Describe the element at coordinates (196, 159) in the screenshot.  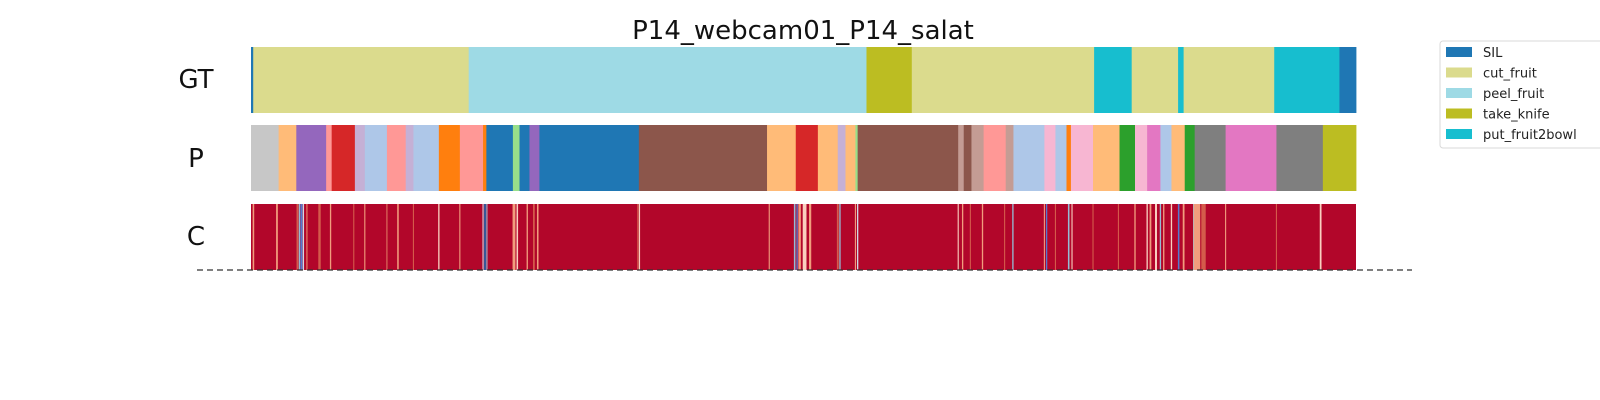
I see `row-label-p: P` at that location.